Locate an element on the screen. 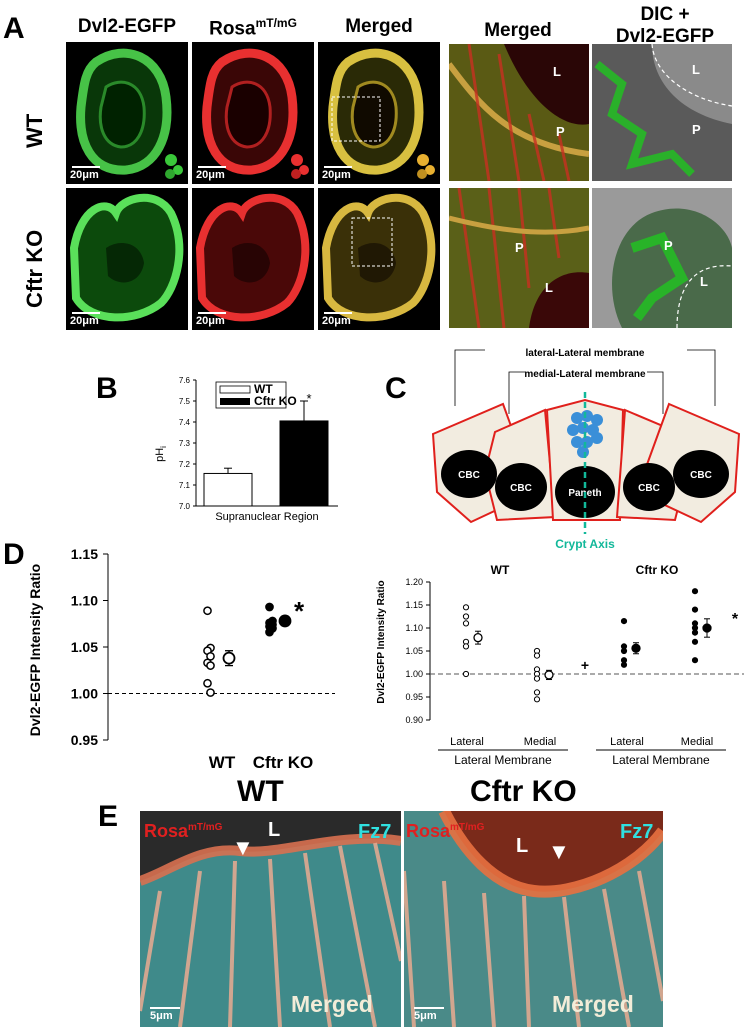  d-right-plus-mark: + is located at coordinates (585, 665).